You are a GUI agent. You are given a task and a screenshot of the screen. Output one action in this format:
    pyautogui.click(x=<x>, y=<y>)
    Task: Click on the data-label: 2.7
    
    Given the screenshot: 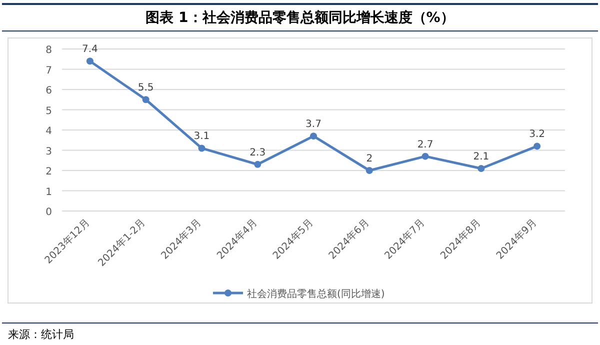 What is the action you would take?
    pyautogui.click(x=425, y=144)
    